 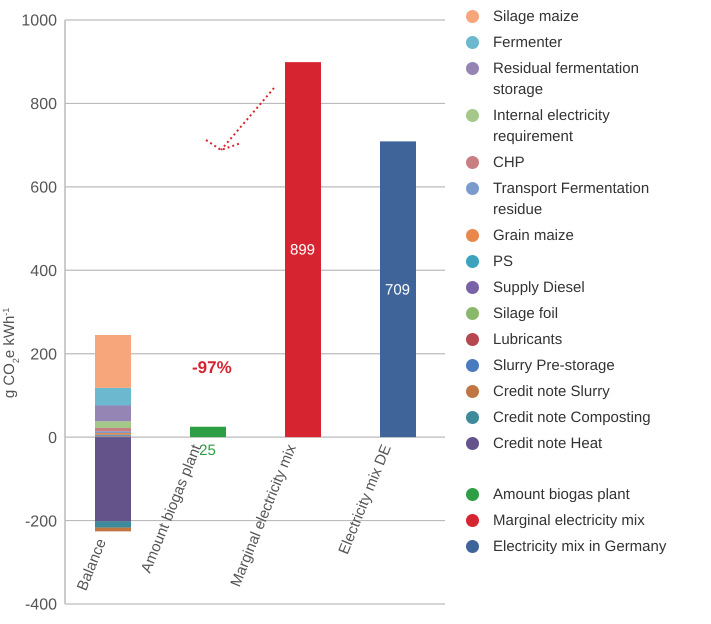 I want to click on y-tick-label: 400, so click(x=44, y=271).